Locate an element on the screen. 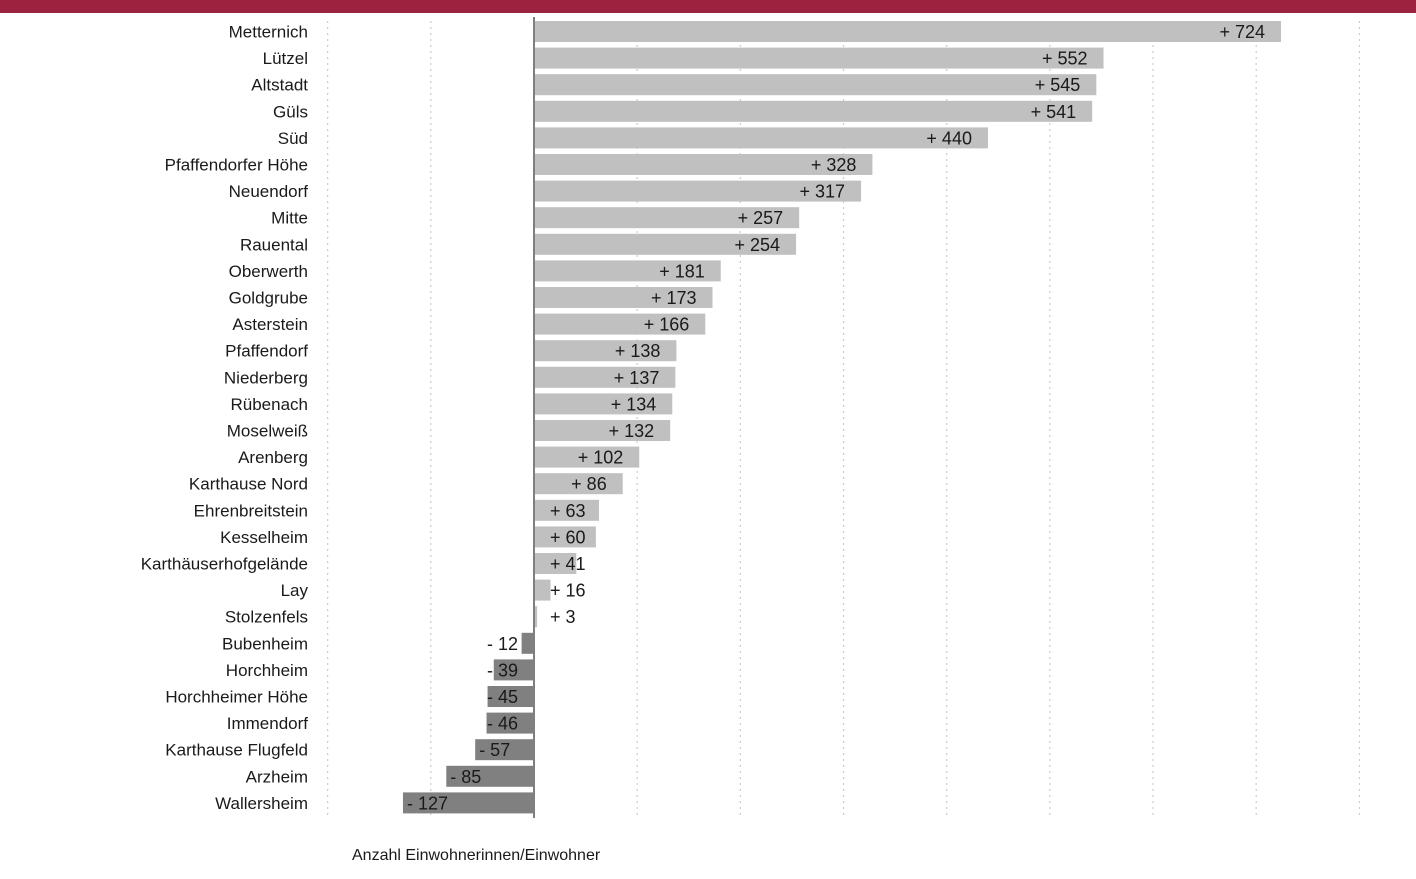 This screenshot has width=1416, height=879. value-label: + 724 is located at coordinates (1242, 32).